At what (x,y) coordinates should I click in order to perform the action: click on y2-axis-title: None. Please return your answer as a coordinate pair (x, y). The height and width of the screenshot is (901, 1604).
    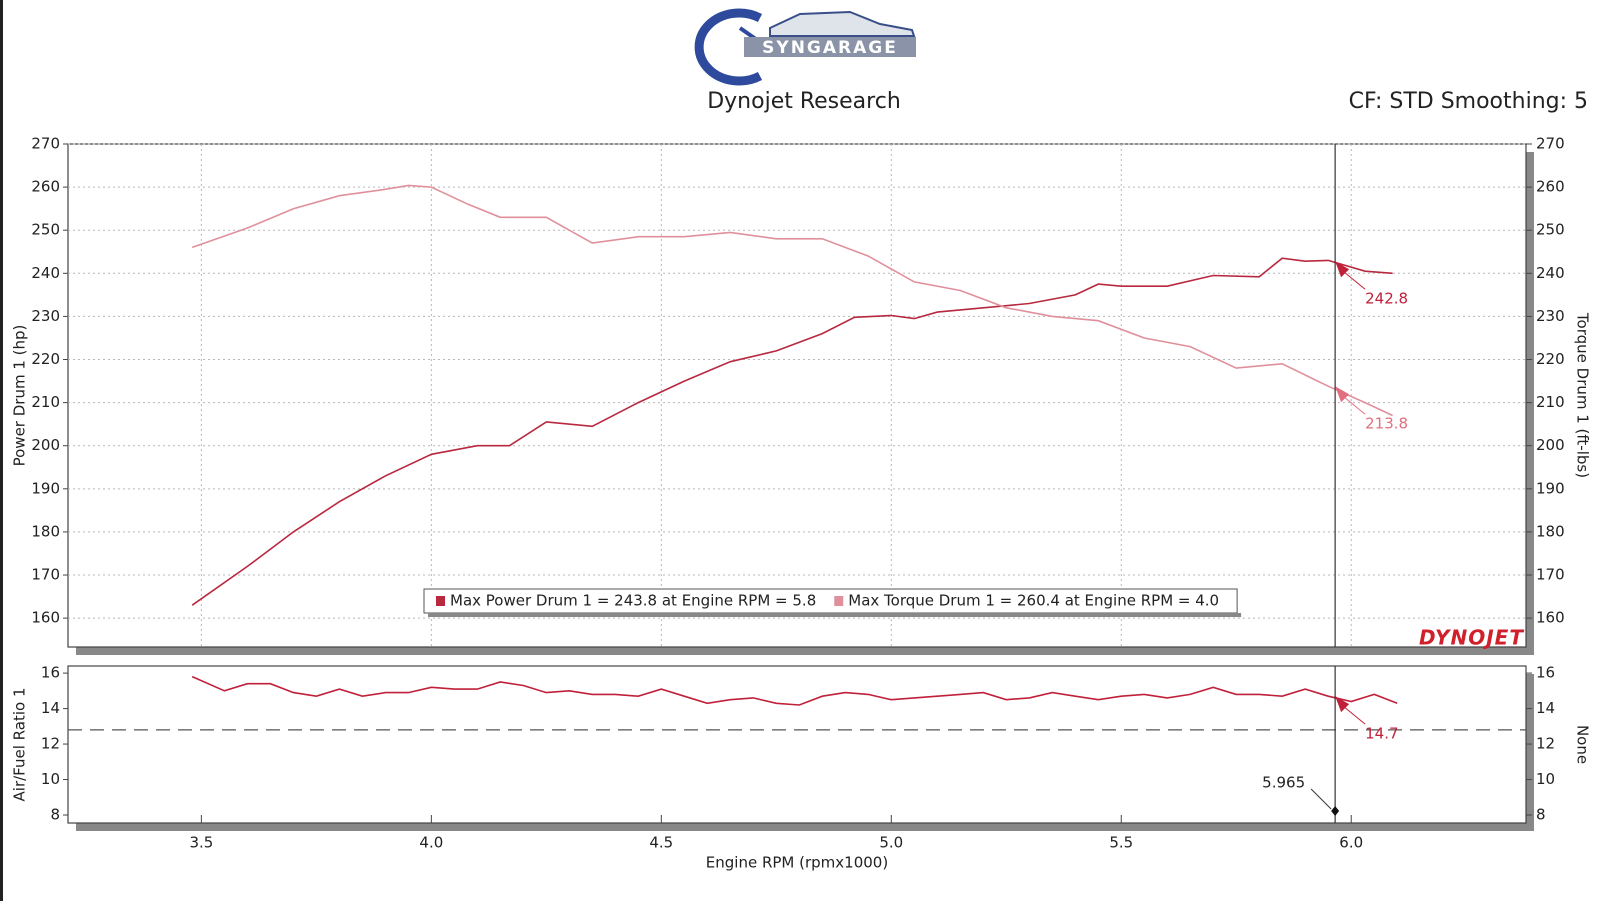
    Looking at the image, I should click on (1583, 744).